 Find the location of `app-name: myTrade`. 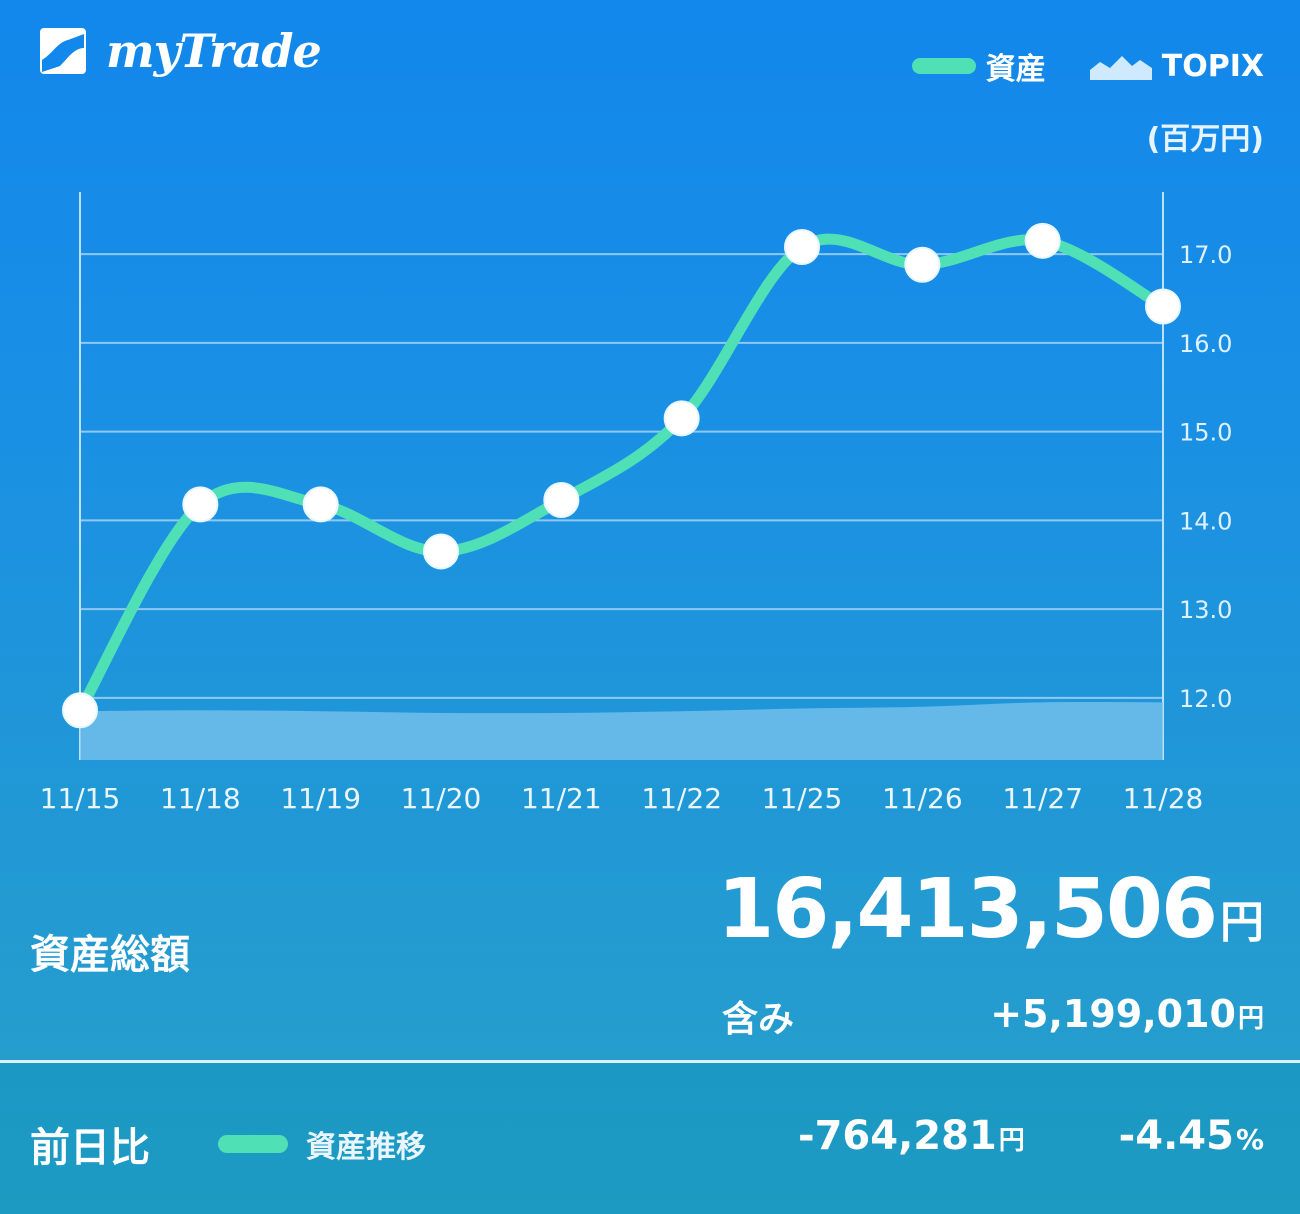

app-name: myTrade is located at coordinates (214, 51).